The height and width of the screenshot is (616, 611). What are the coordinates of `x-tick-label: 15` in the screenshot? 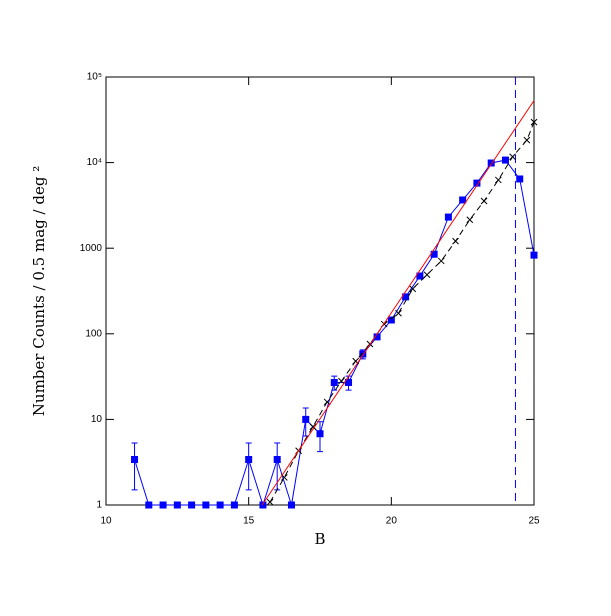 It's located at (249, 521).